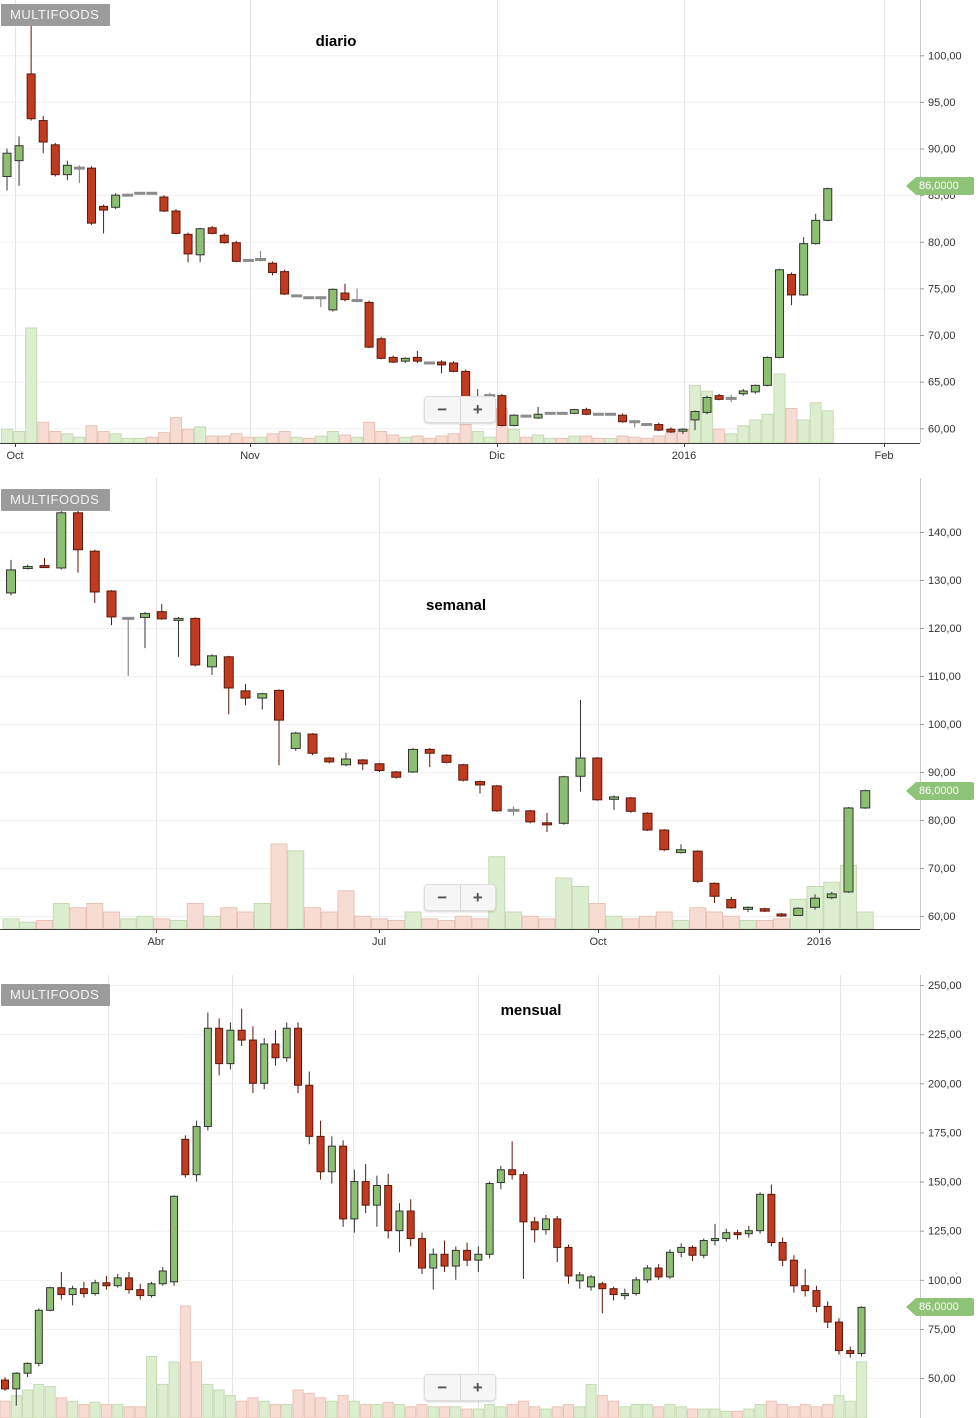 The image size is (978, 1418). I want to click on chart-title-monthly: mensual, so click(531, 1010).